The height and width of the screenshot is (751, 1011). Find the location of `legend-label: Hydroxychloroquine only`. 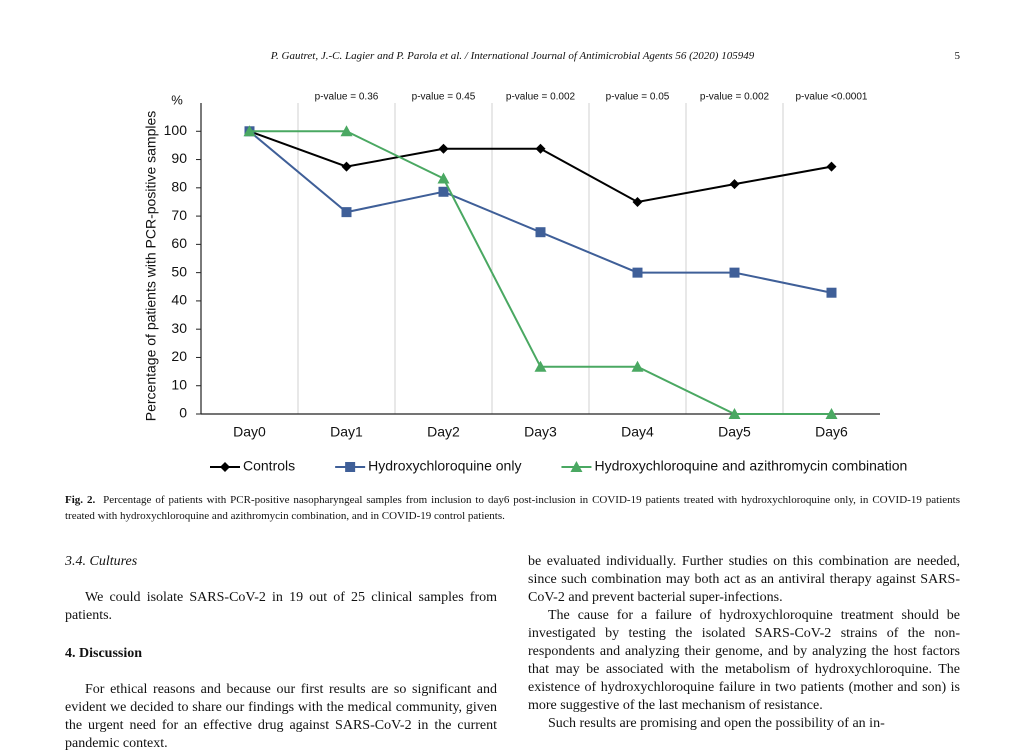

legend-label: Hydroxychloroquine only is located at coordinates (444, 466).